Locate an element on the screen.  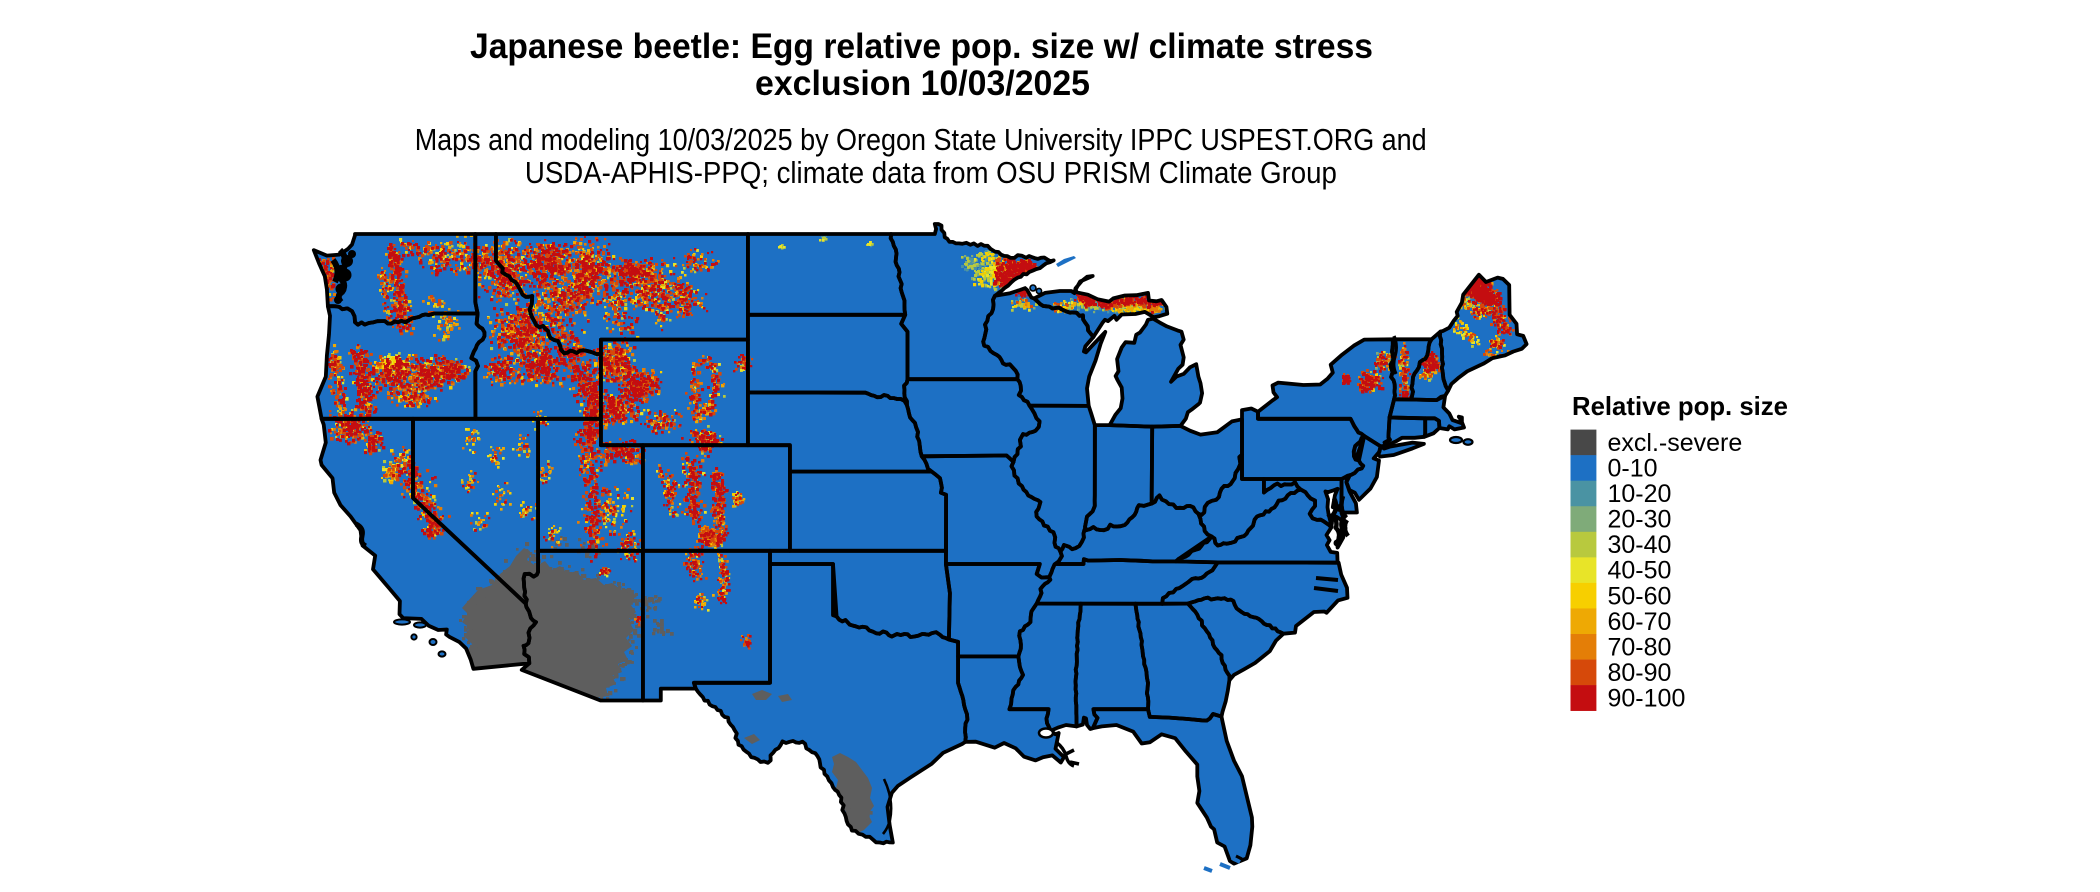
svg-text: 40-50 is located at coordinates (1640, 571).